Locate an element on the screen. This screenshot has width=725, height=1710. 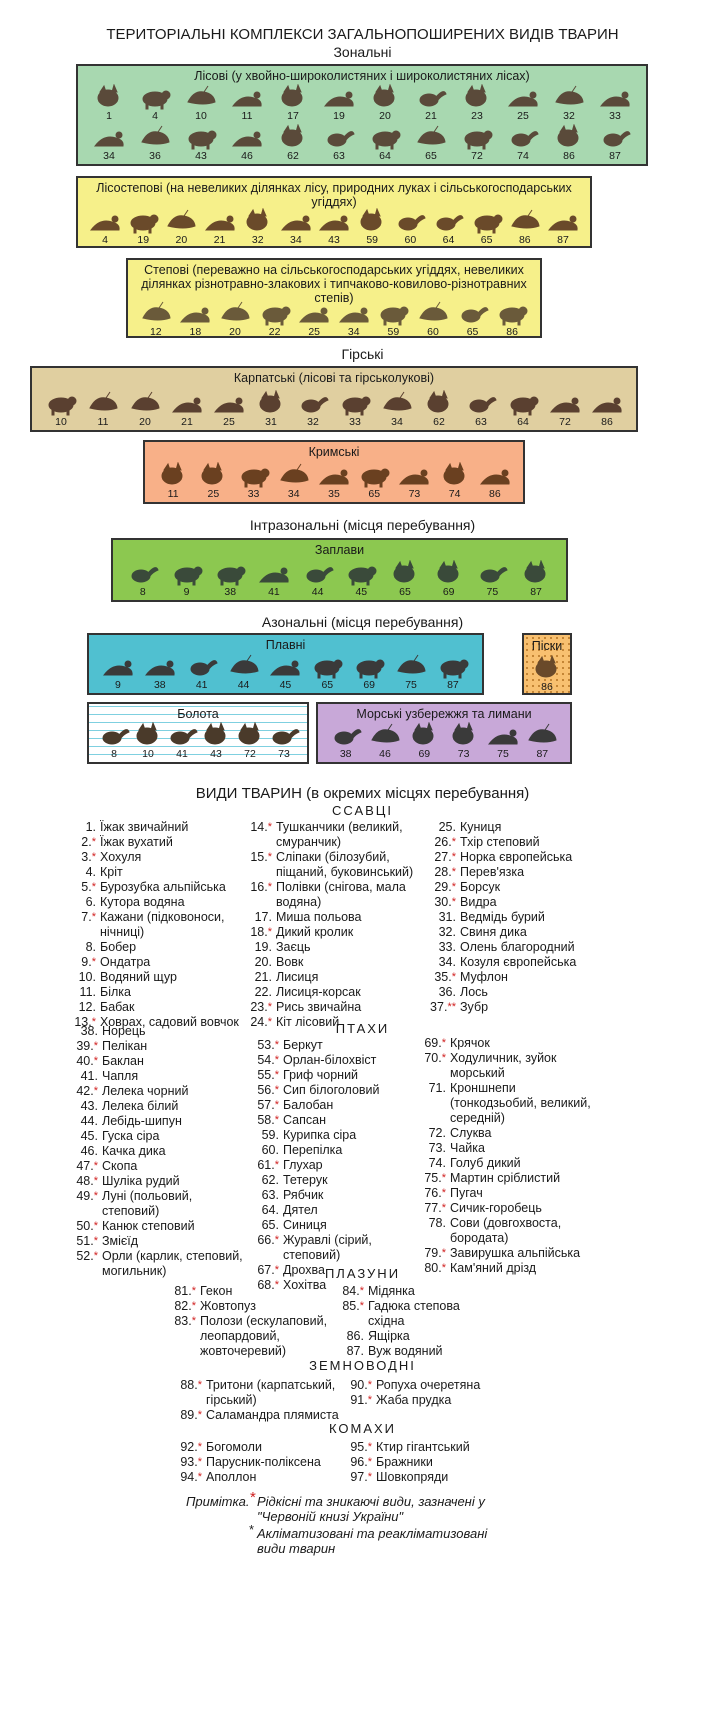
species-name: Крячок is located at coordinates (468, 1043).